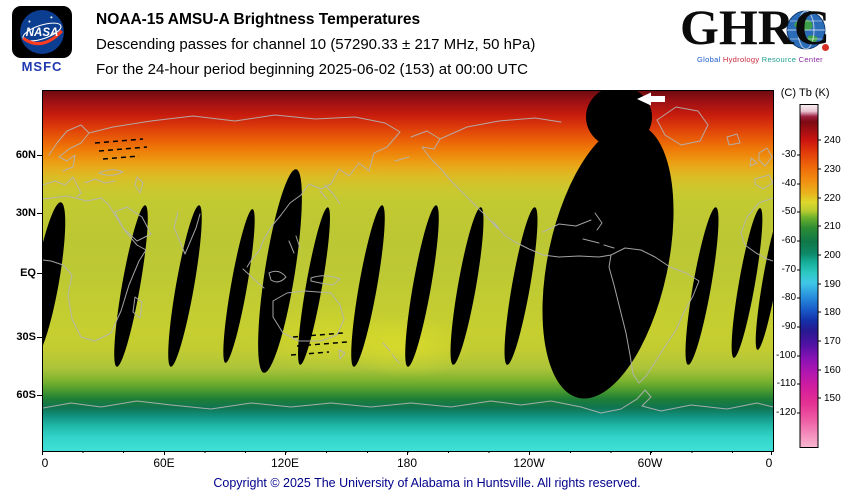 The height and width of the screenshot is (502, 854). Describe the element at coordinates (814, 93) in the screenshot. I see `colorbar-kelvin-unit: Tb (K)` at that location.